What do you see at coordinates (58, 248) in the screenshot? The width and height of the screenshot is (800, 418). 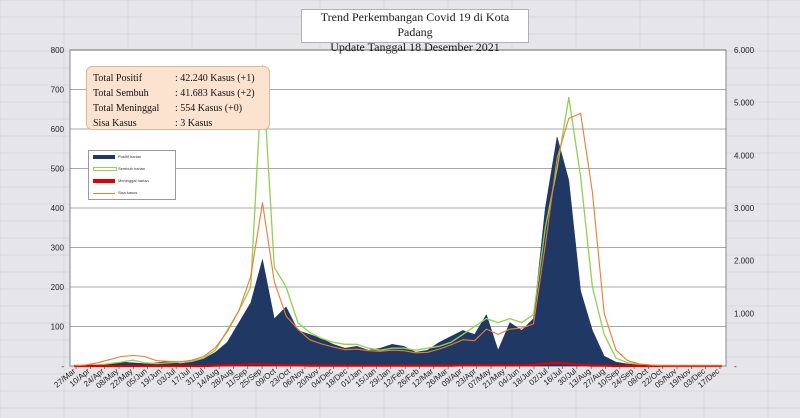 I see `left-tick-label: 300` at bounding box center [58, 248].